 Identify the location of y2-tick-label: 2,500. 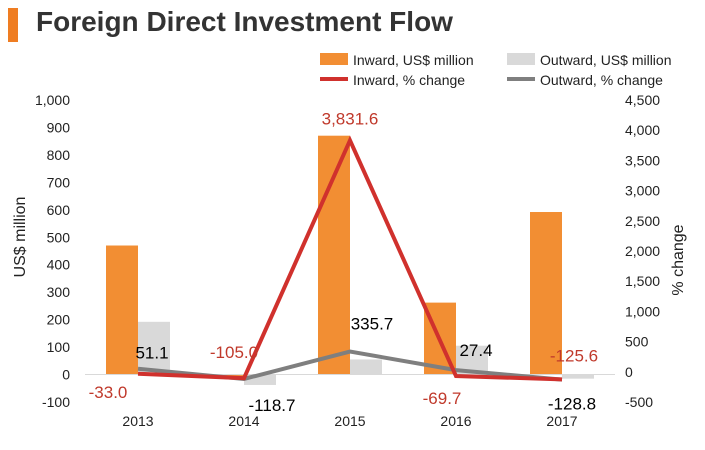
(642, 221).